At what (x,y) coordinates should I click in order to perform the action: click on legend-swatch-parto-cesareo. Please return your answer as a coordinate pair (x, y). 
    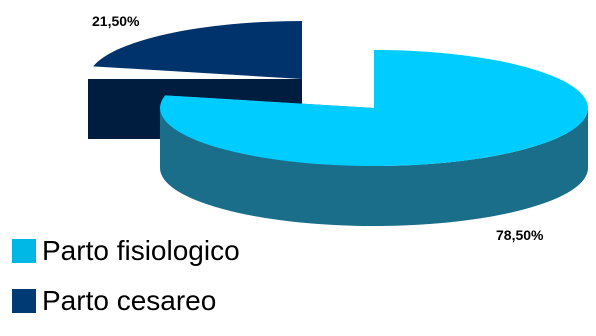
    Looking at the image, I should click on (24, 301).